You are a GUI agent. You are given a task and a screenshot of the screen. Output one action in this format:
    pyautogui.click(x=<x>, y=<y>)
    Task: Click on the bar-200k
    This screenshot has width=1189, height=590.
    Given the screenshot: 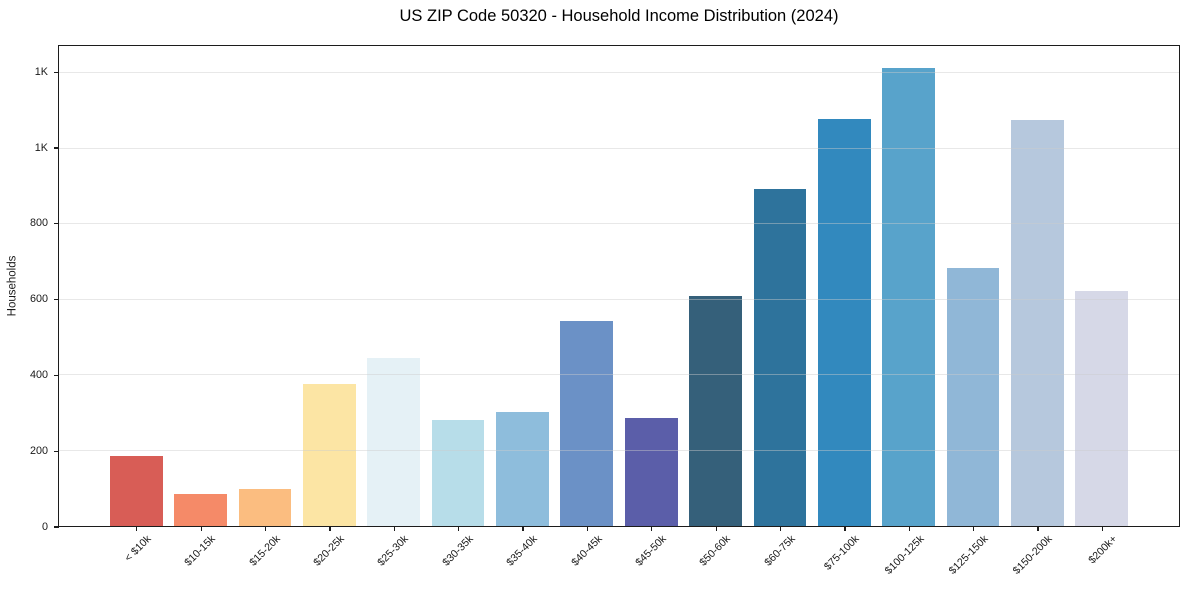 What is the action you would take?
    pyautogui.click(x=1102, y=408)
    